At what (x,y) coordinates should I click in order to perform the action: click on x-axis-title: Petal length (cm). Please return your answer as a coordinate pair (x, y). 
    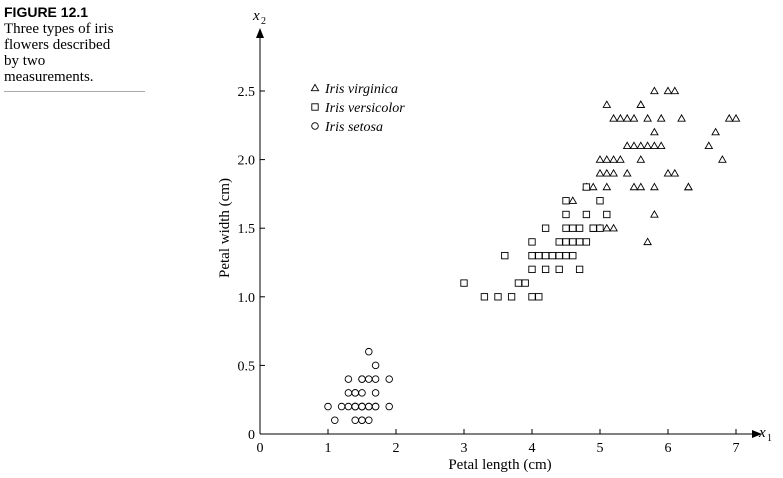
    Looking at the image, I should click on (499, 465).